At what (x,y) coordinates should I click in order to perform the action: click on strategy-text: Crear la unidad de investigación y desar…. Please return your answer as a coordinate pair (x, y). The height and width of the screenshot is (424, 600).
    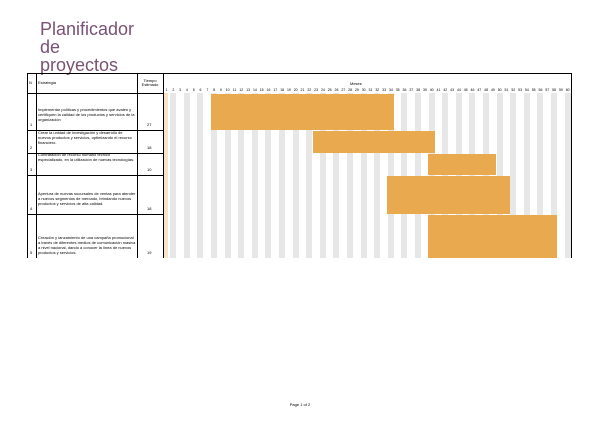
    Looking at the image, I should click on (85, 137).